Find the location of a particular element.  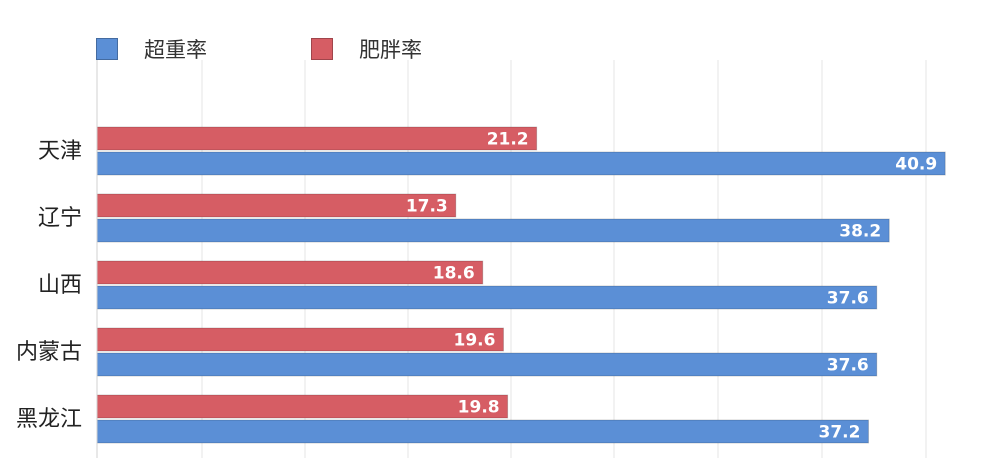

legend-item-overweight: 超重率 is located at coordinates (151, 49).